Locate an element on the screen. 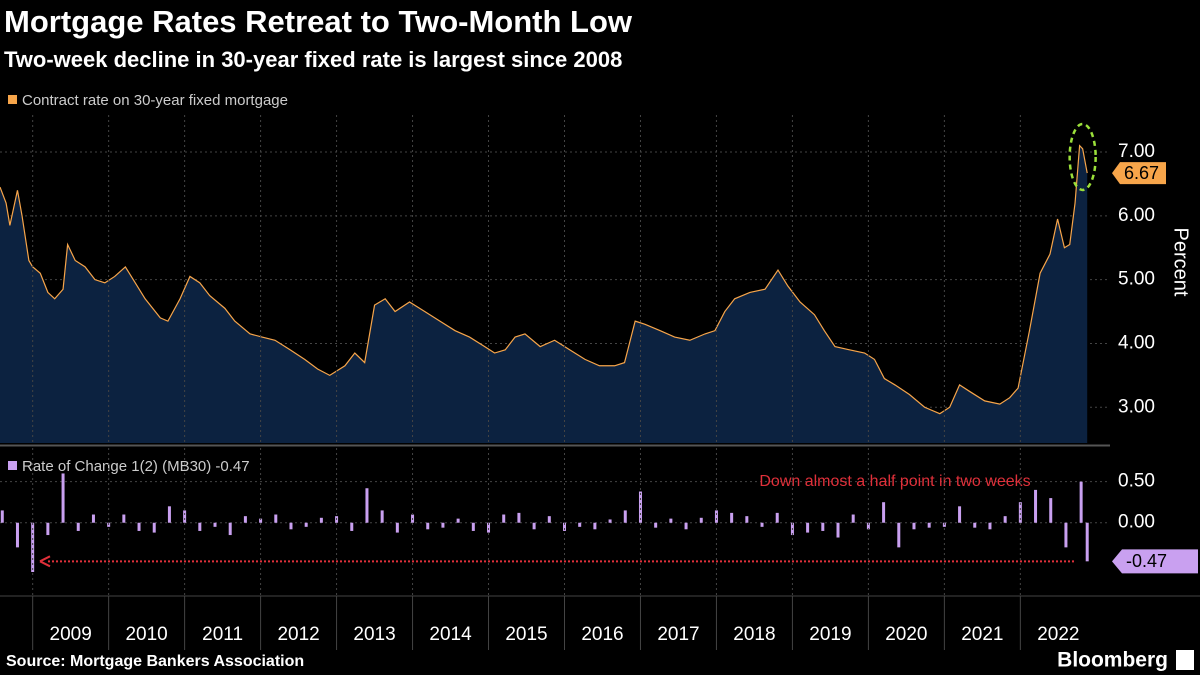 Image resolution: width=1200 pixels, height=675 pixels. x-tick-label: 2011 is located at coordinates (222, 634).